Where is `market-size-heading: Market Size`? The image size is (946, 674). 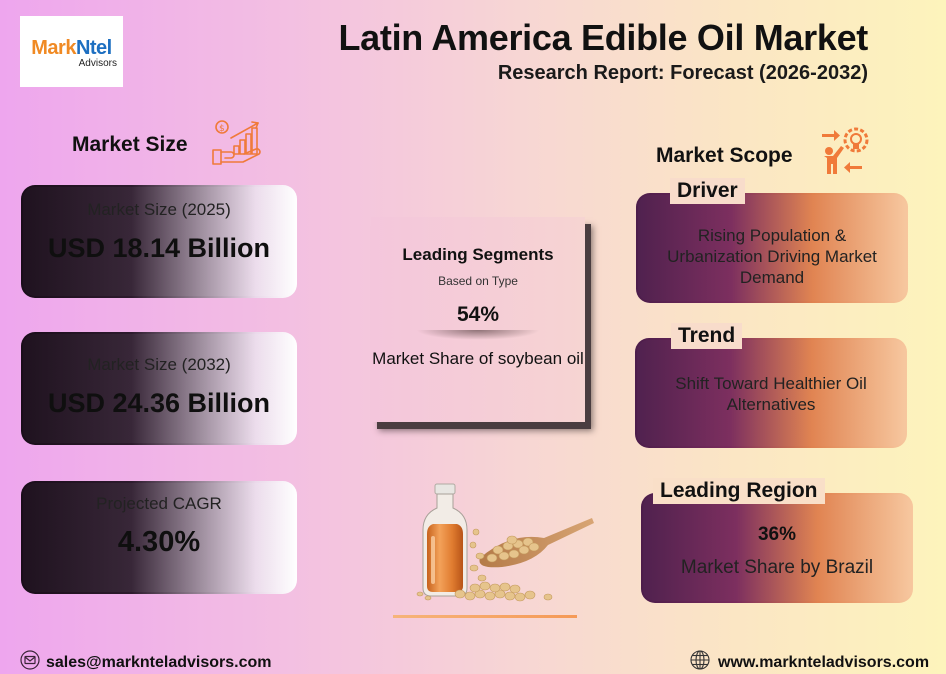 market-size-heading: Market Size is located at coordinates (130, 144).